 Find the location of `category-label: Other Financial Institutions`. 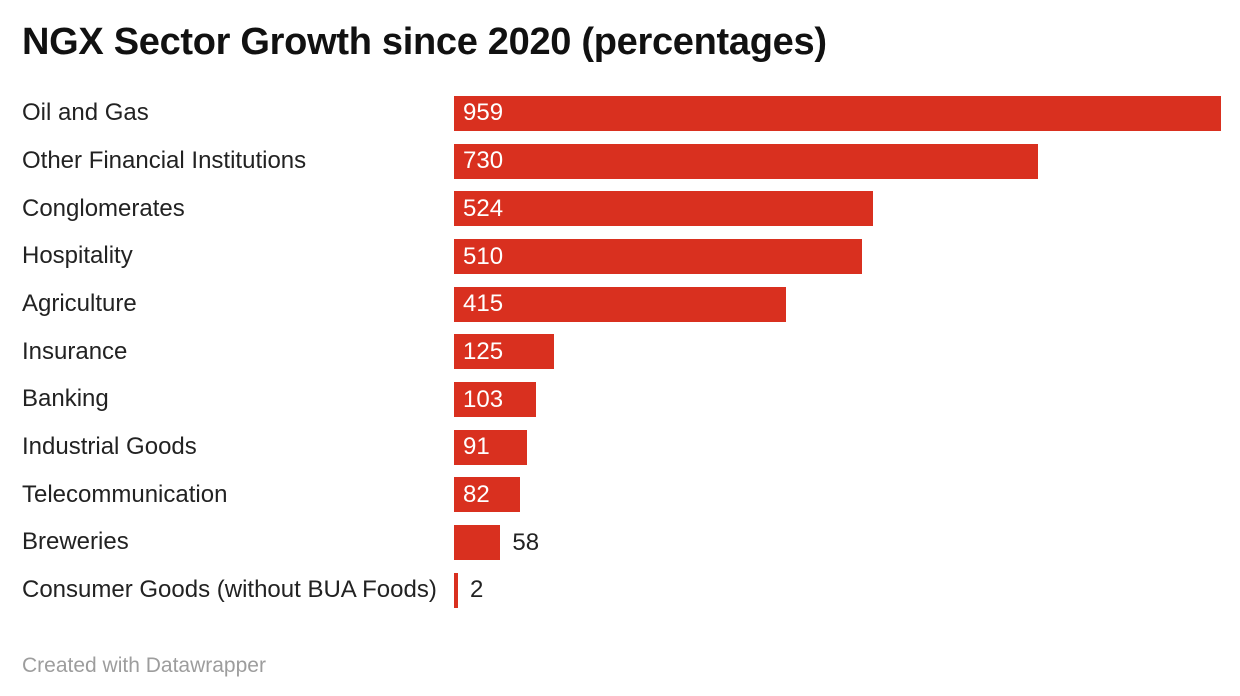

category-label: Other Financial Institutions is located at coordinates (164, 160).